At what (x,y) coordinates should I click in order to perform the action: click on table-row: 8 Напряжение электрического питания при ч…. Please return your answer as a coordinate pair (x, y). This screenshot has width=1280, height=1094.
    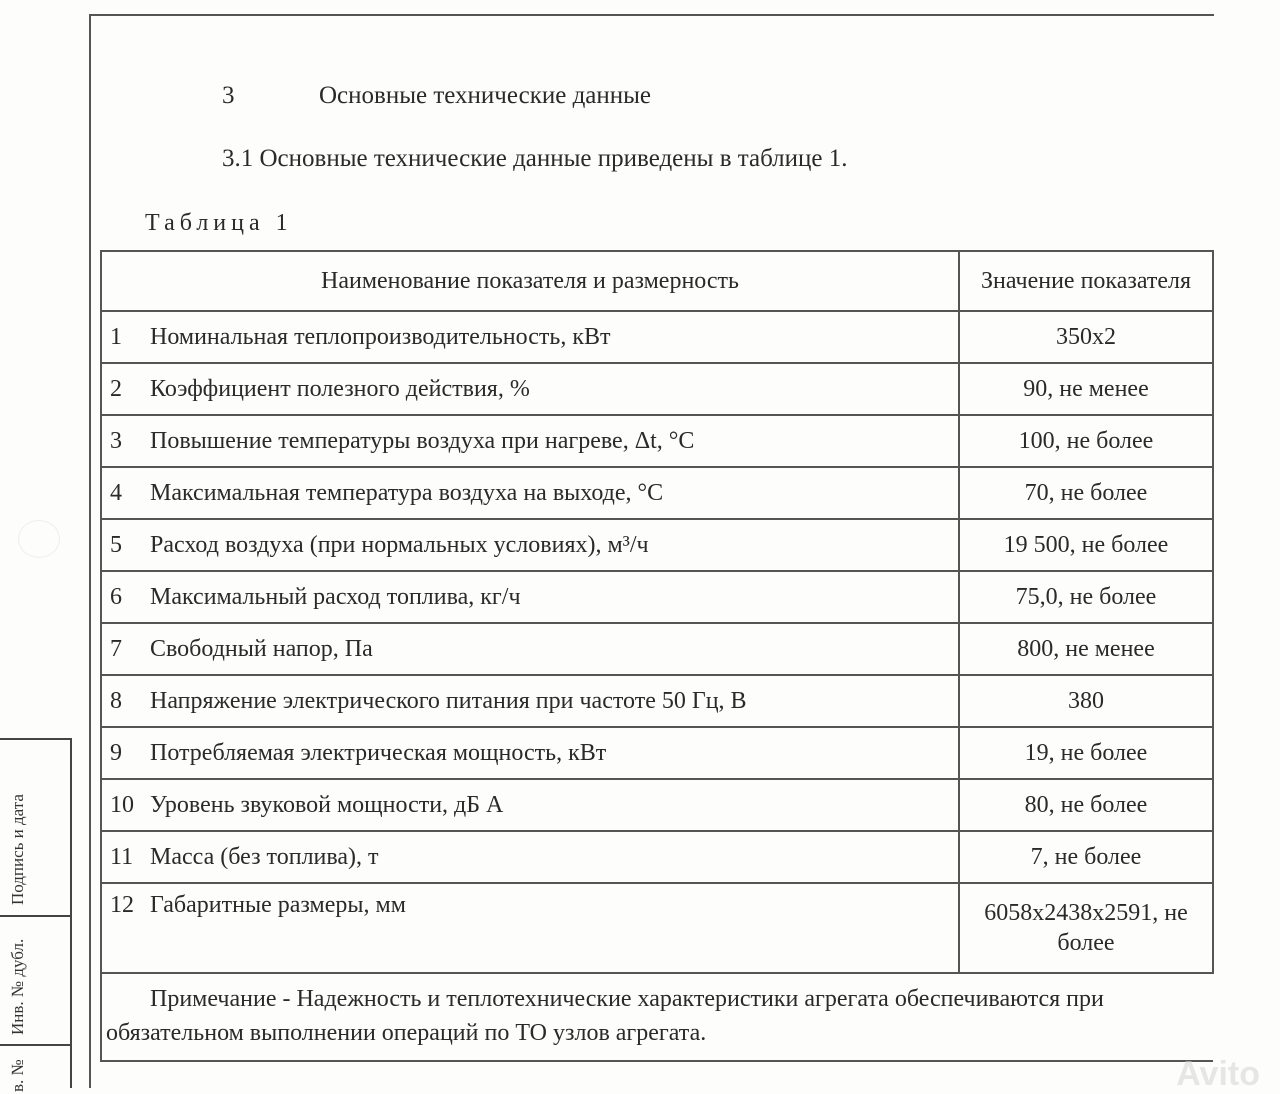
    Looking at the image, I should click on (657, 701).